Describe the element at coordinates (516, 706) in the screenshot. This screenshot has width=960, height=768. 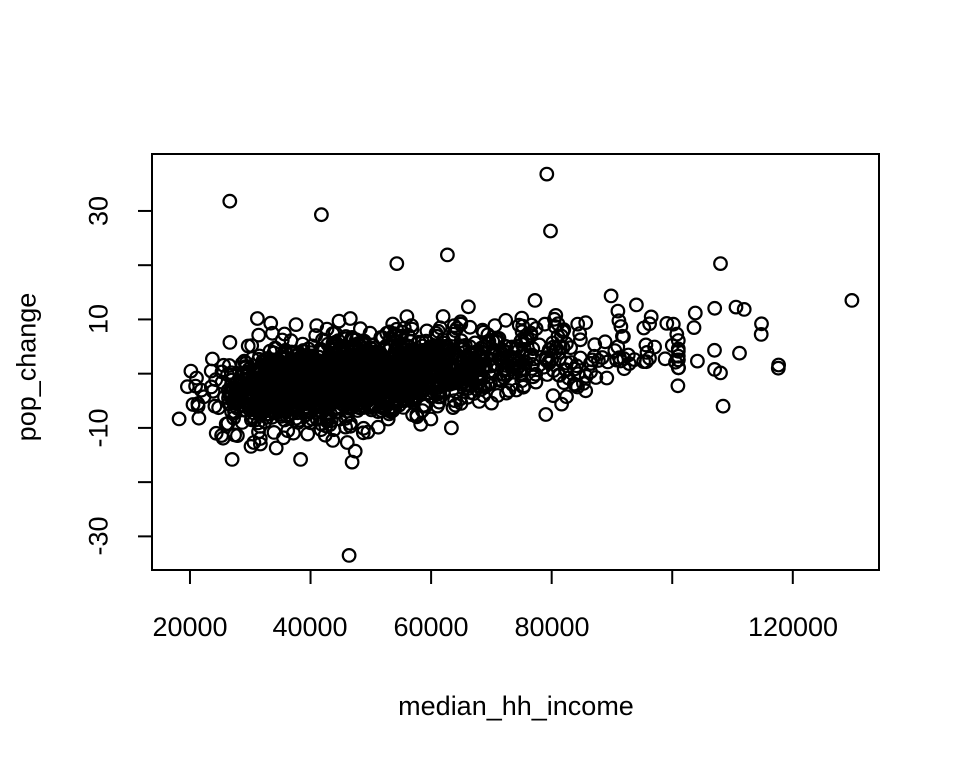
I see `x-axis-title: median_hh_income` at that location.